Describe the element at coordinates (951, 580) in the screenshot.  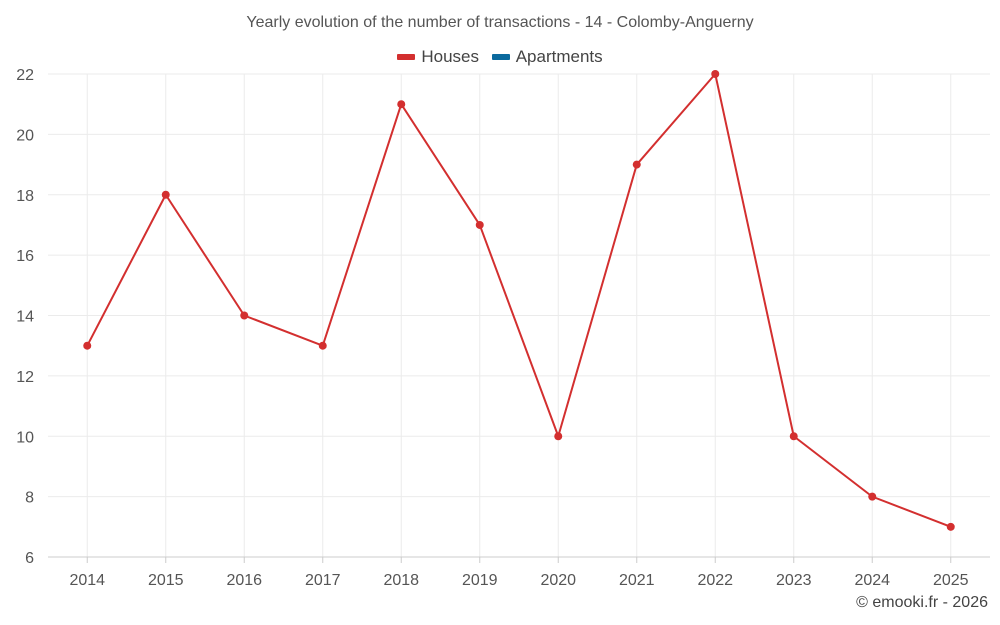
I see `x-tick-label: 2025` at that location.